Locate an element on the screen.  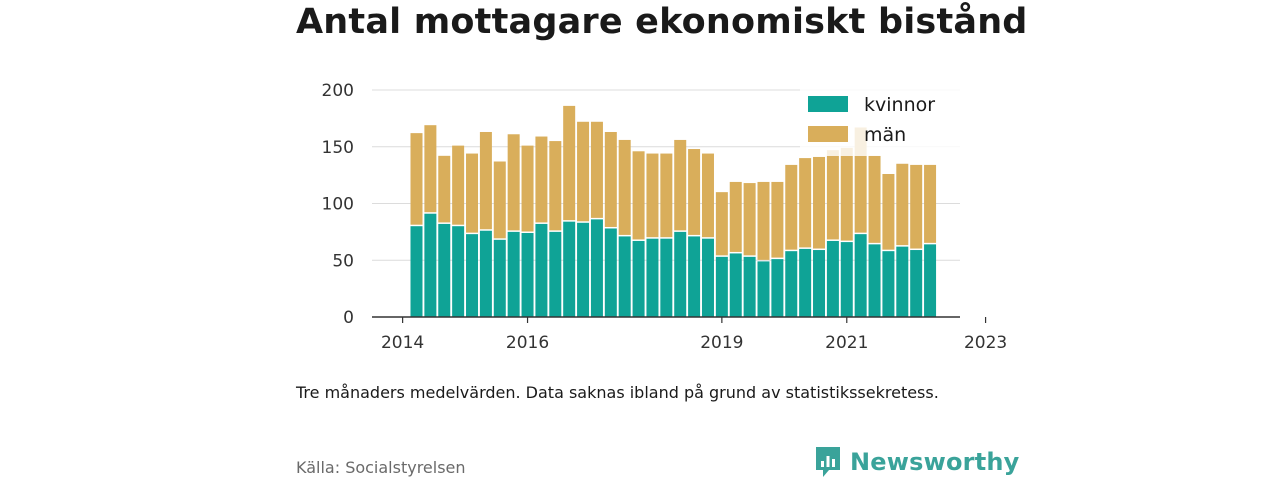
brand-logo: Newsworthy is located at coordinates (917, 462).